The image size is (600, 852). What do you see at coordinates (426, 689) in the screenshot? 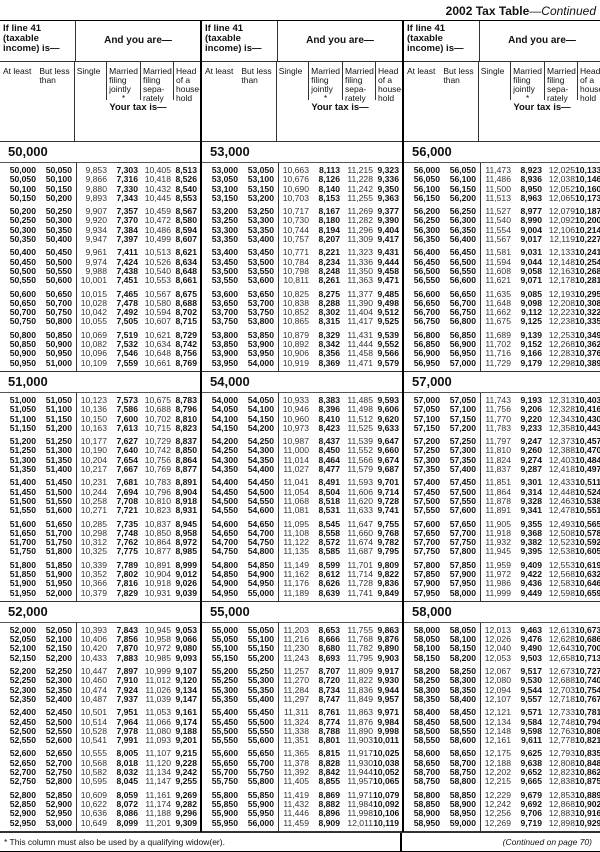
I see `at-least-cell: 58,300` at bounding box center [426, 689].